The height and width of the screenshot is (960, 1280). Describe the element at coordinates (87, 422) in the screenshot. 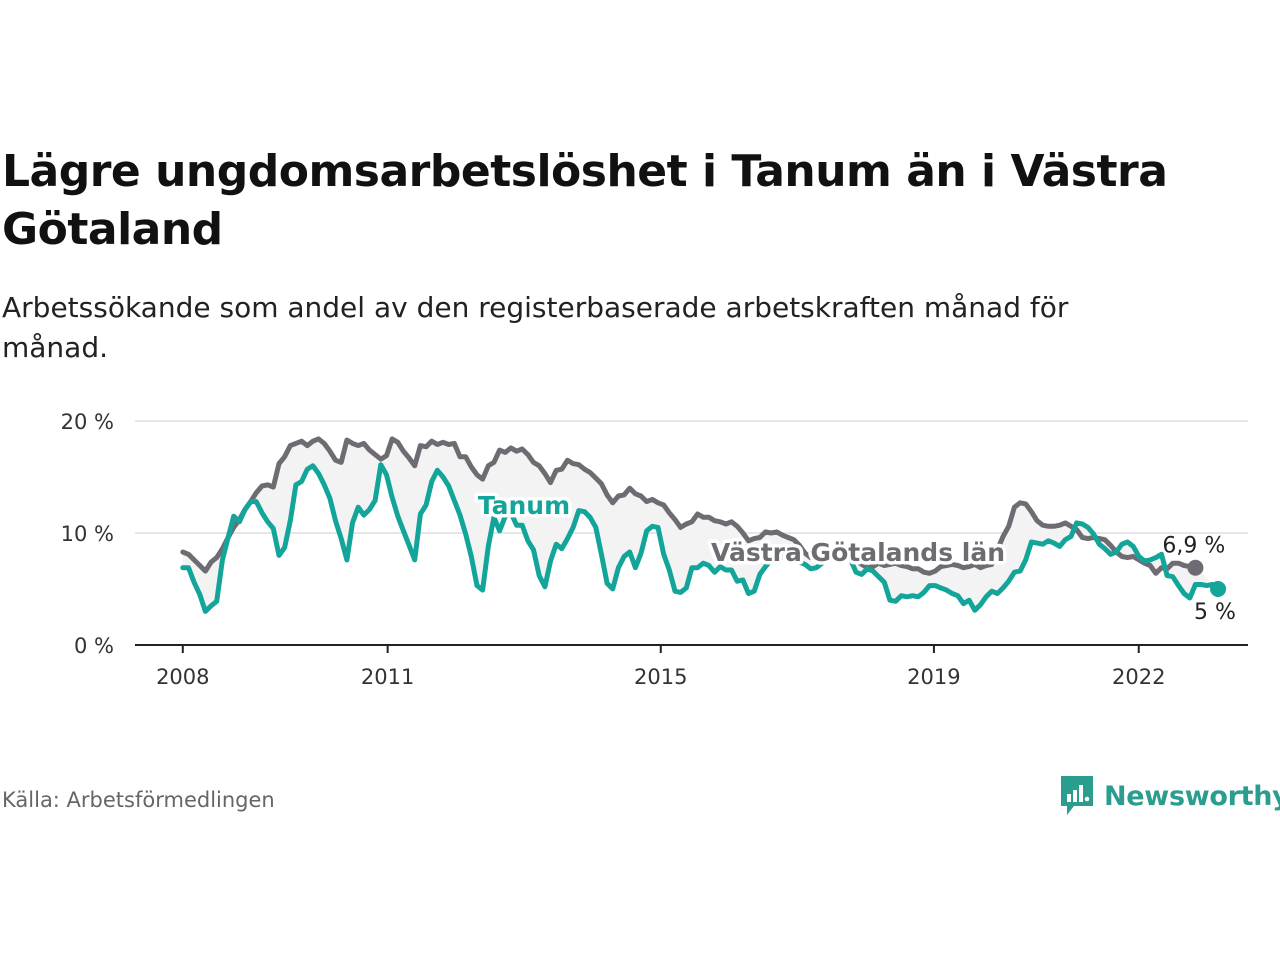

I see `y-tick-label: 20 %` at that location.